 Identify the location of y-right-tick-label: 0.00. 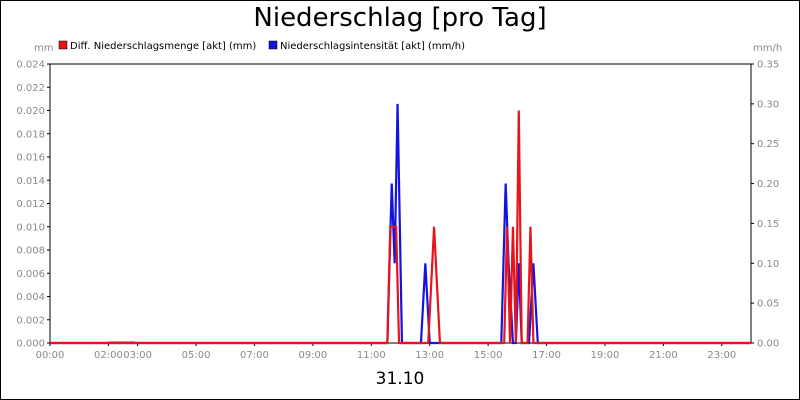
(768, 344).